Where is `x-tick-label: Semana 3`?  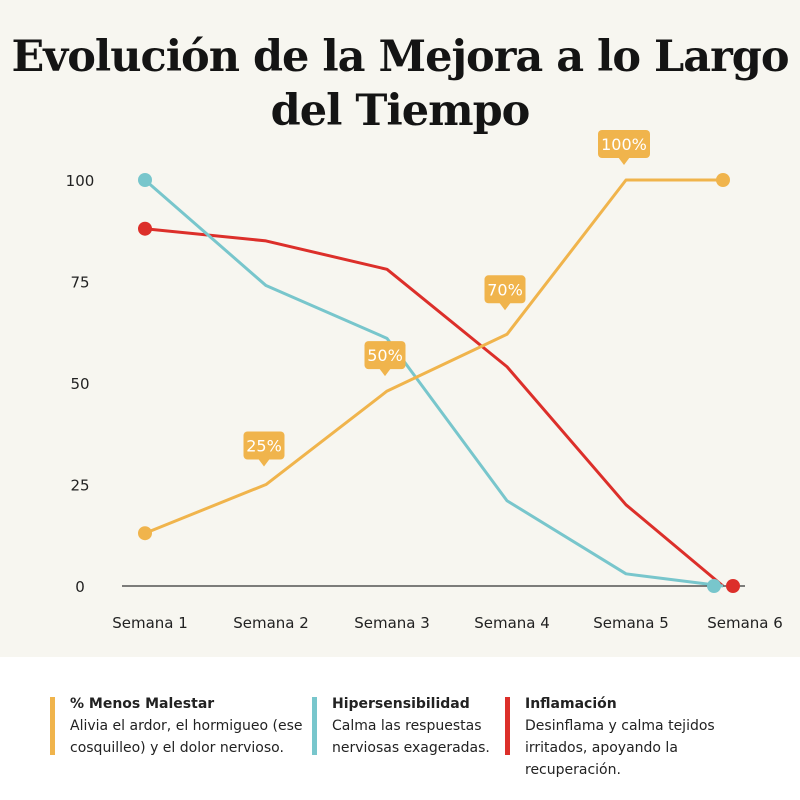 x-tick-label: Semana 3 is located at coordinates (392, 623).